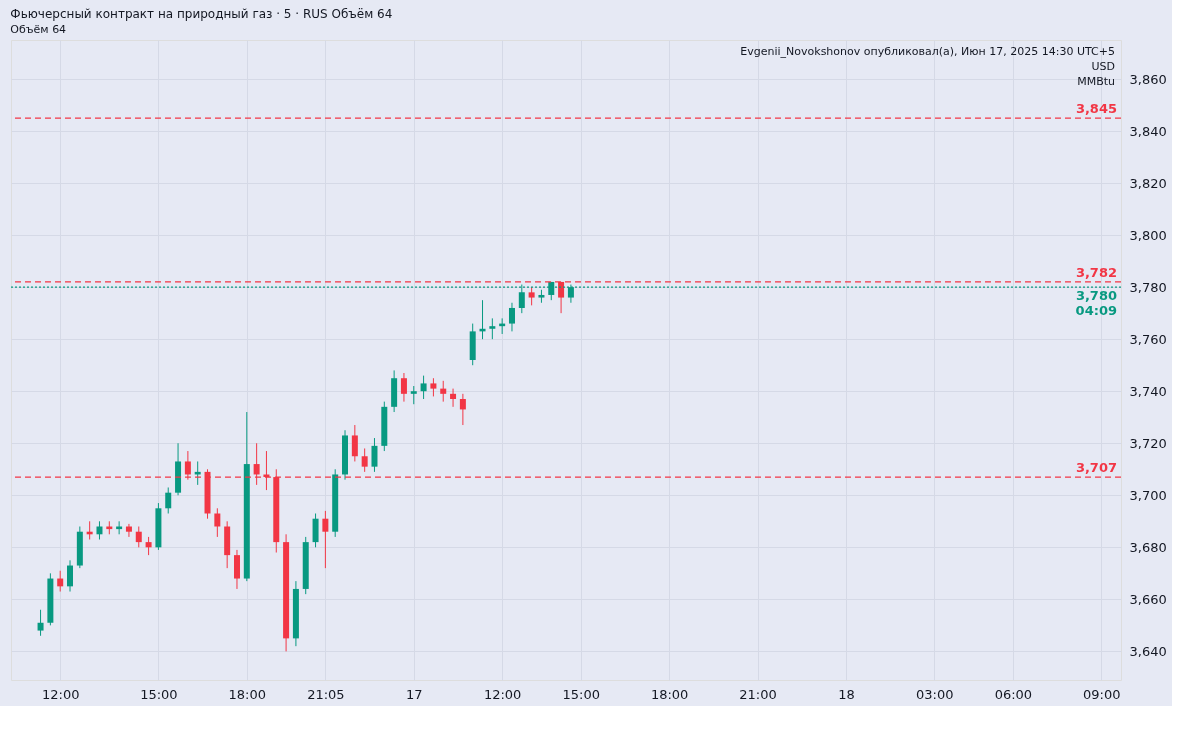 The height and width of the screenshot is (735, 1200). What do you see at coordinates (1148, 391) in the screenshot?
I see `y-tick-label: 3,740` at bounding box center [1148, 391].